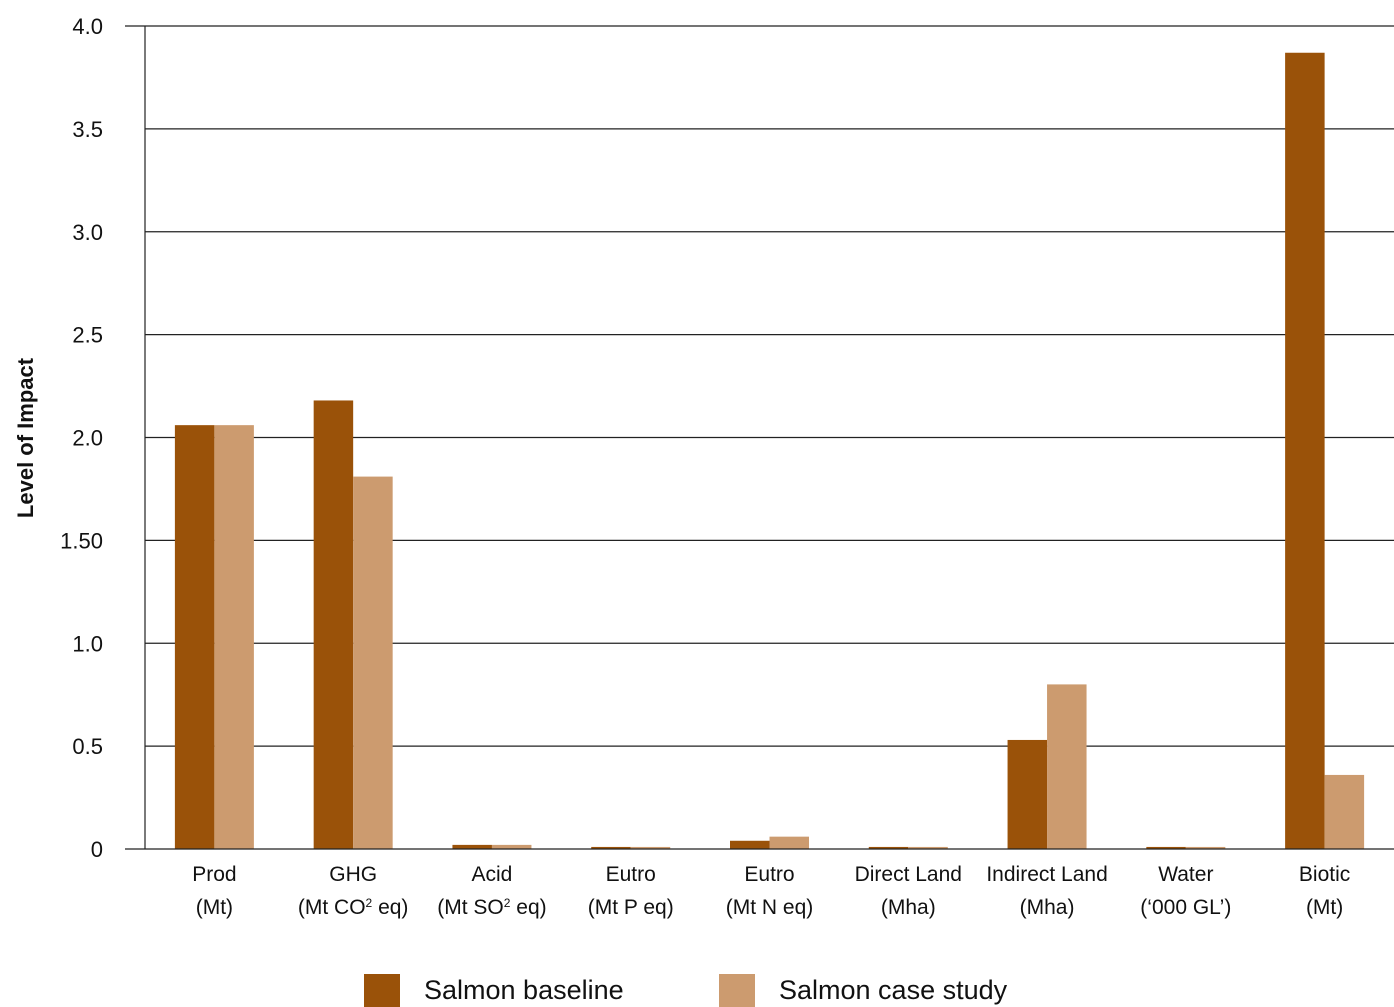  What do you see at coordinates (893, 990) in the screenshot?
I see `legend-label-case-study: Salmon case study` at bounding box center [893, 990].